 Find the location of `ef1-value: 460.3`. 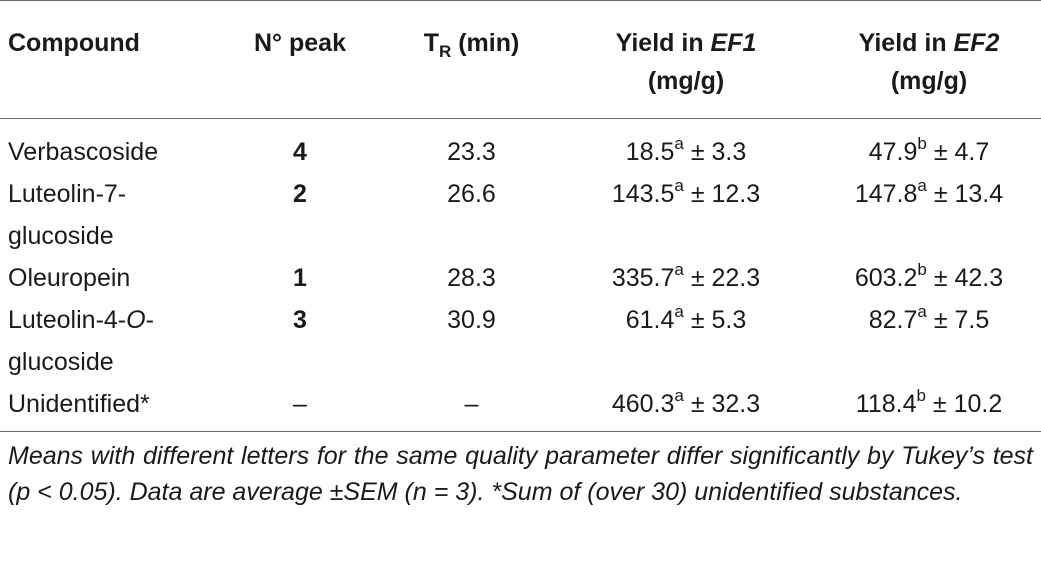

ef1-value: 460.3 is located at coordinates (643, 404).